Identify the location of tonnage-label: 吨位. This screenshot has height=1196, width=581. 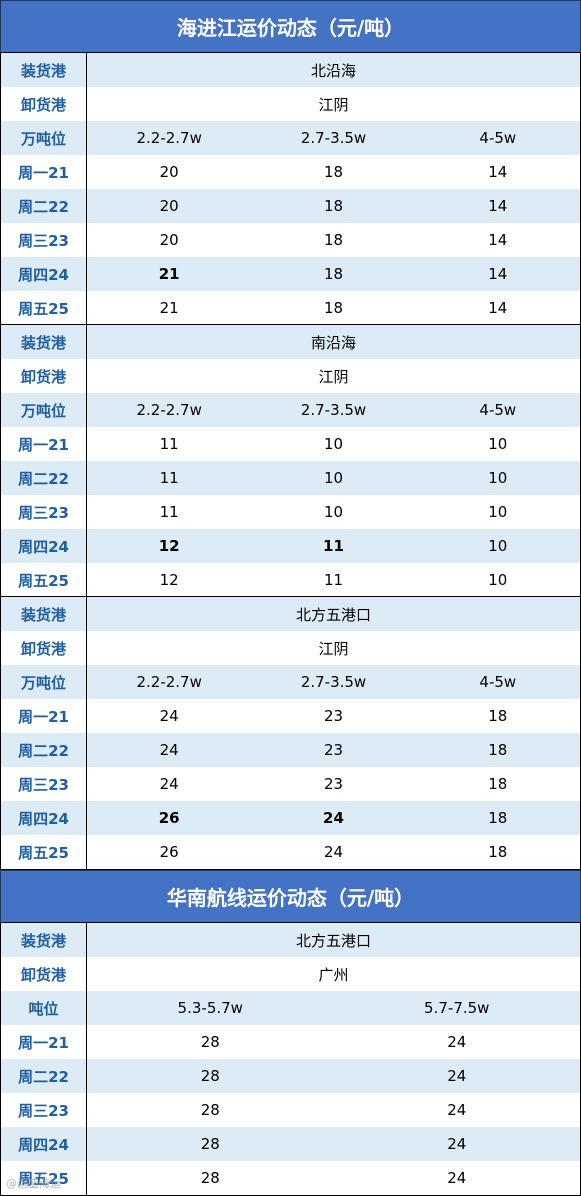
(44, 1008).